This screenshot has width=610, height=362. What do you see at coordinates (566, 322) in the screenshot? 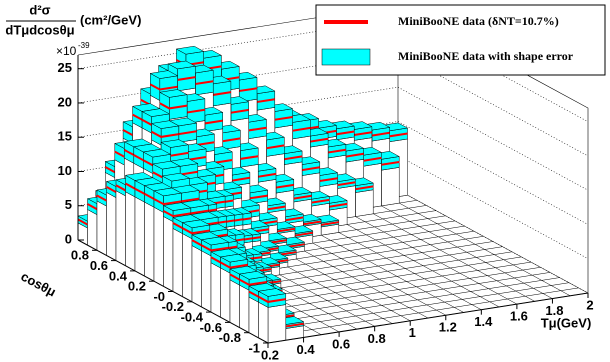
I see `x-axis-title: Tμ(GeV)` at bounding box center [566, 322].